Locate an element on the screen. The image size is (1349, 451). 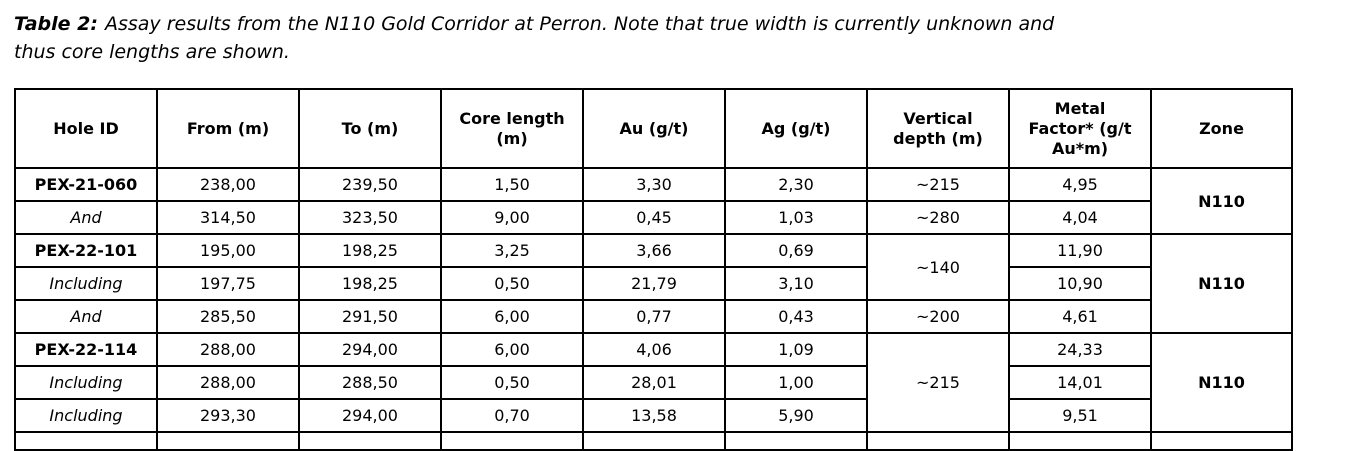
col-header-core-length: Core length (m) is located at coordinates (512, 128).